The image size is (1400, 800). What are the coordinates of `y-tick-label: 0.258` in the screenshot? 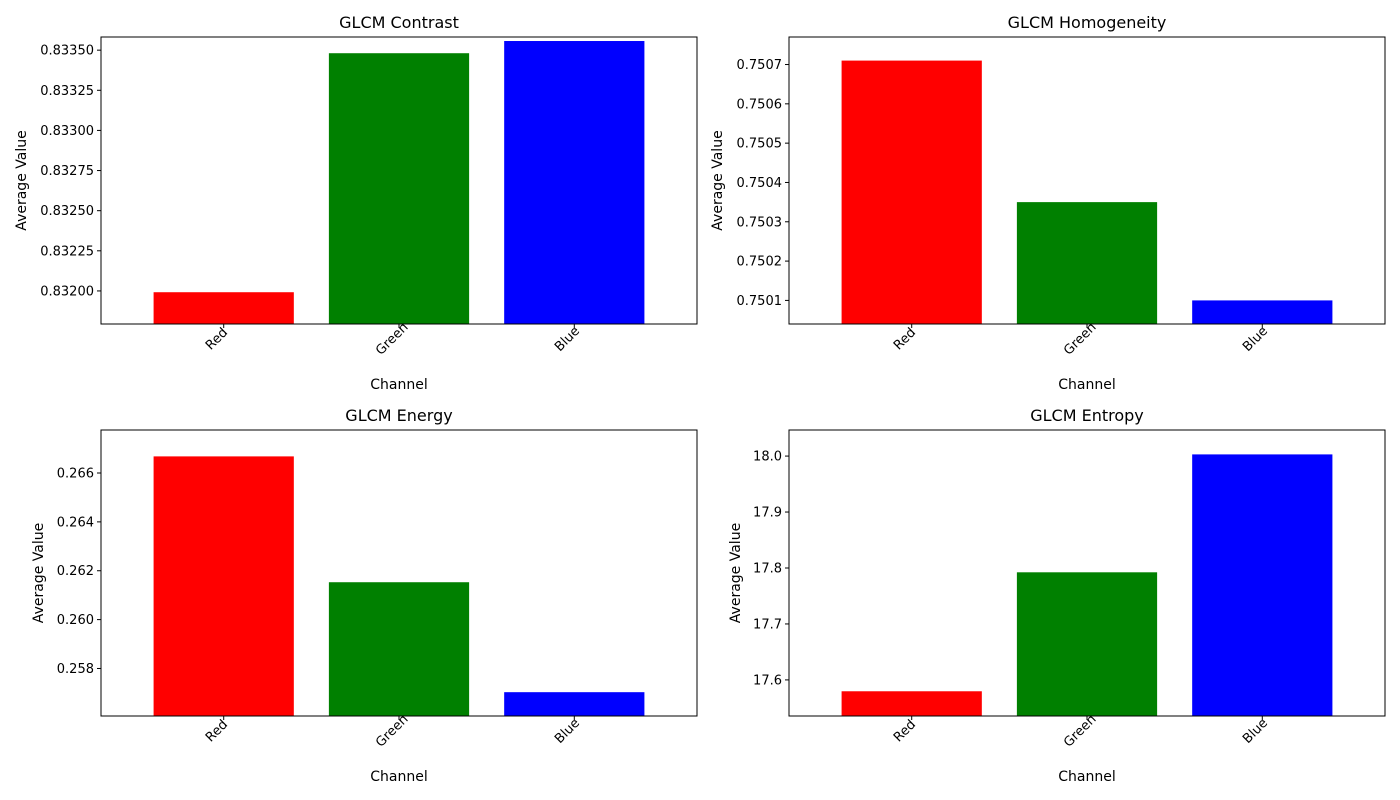 It's located at (75, 669).